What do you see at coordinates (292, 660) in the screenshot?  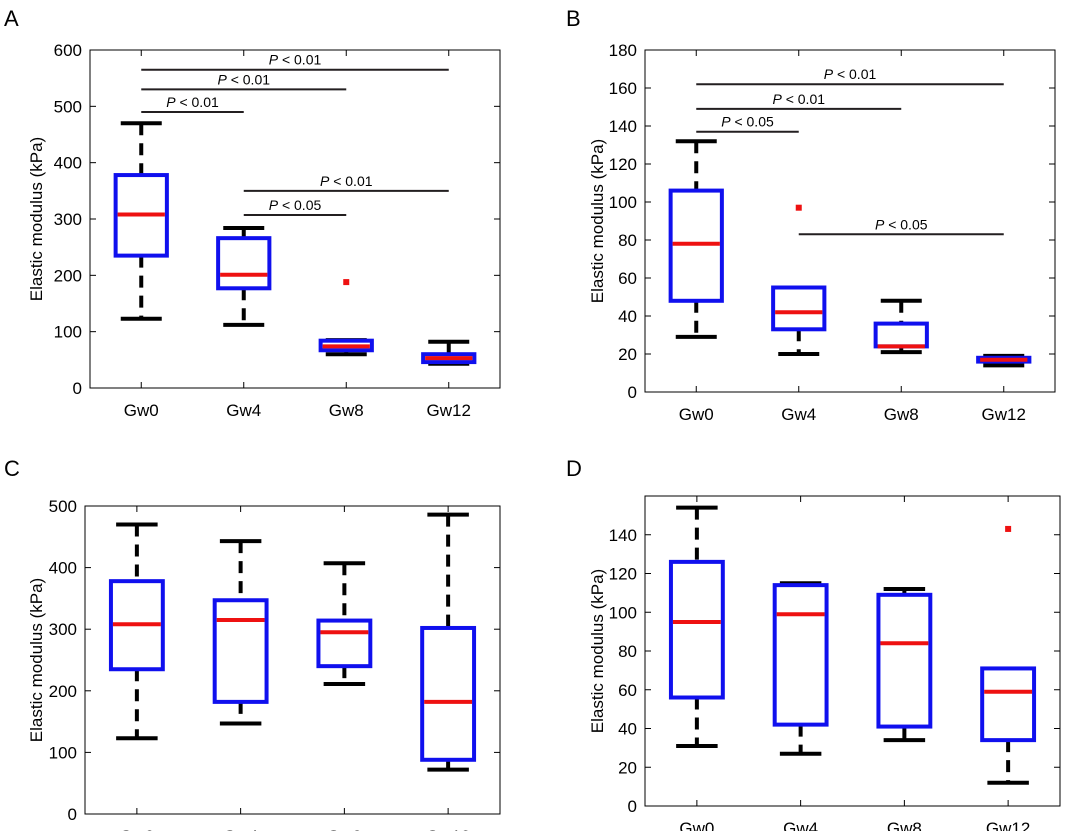 I see `plot-frame` at bounding box center [292, 660].